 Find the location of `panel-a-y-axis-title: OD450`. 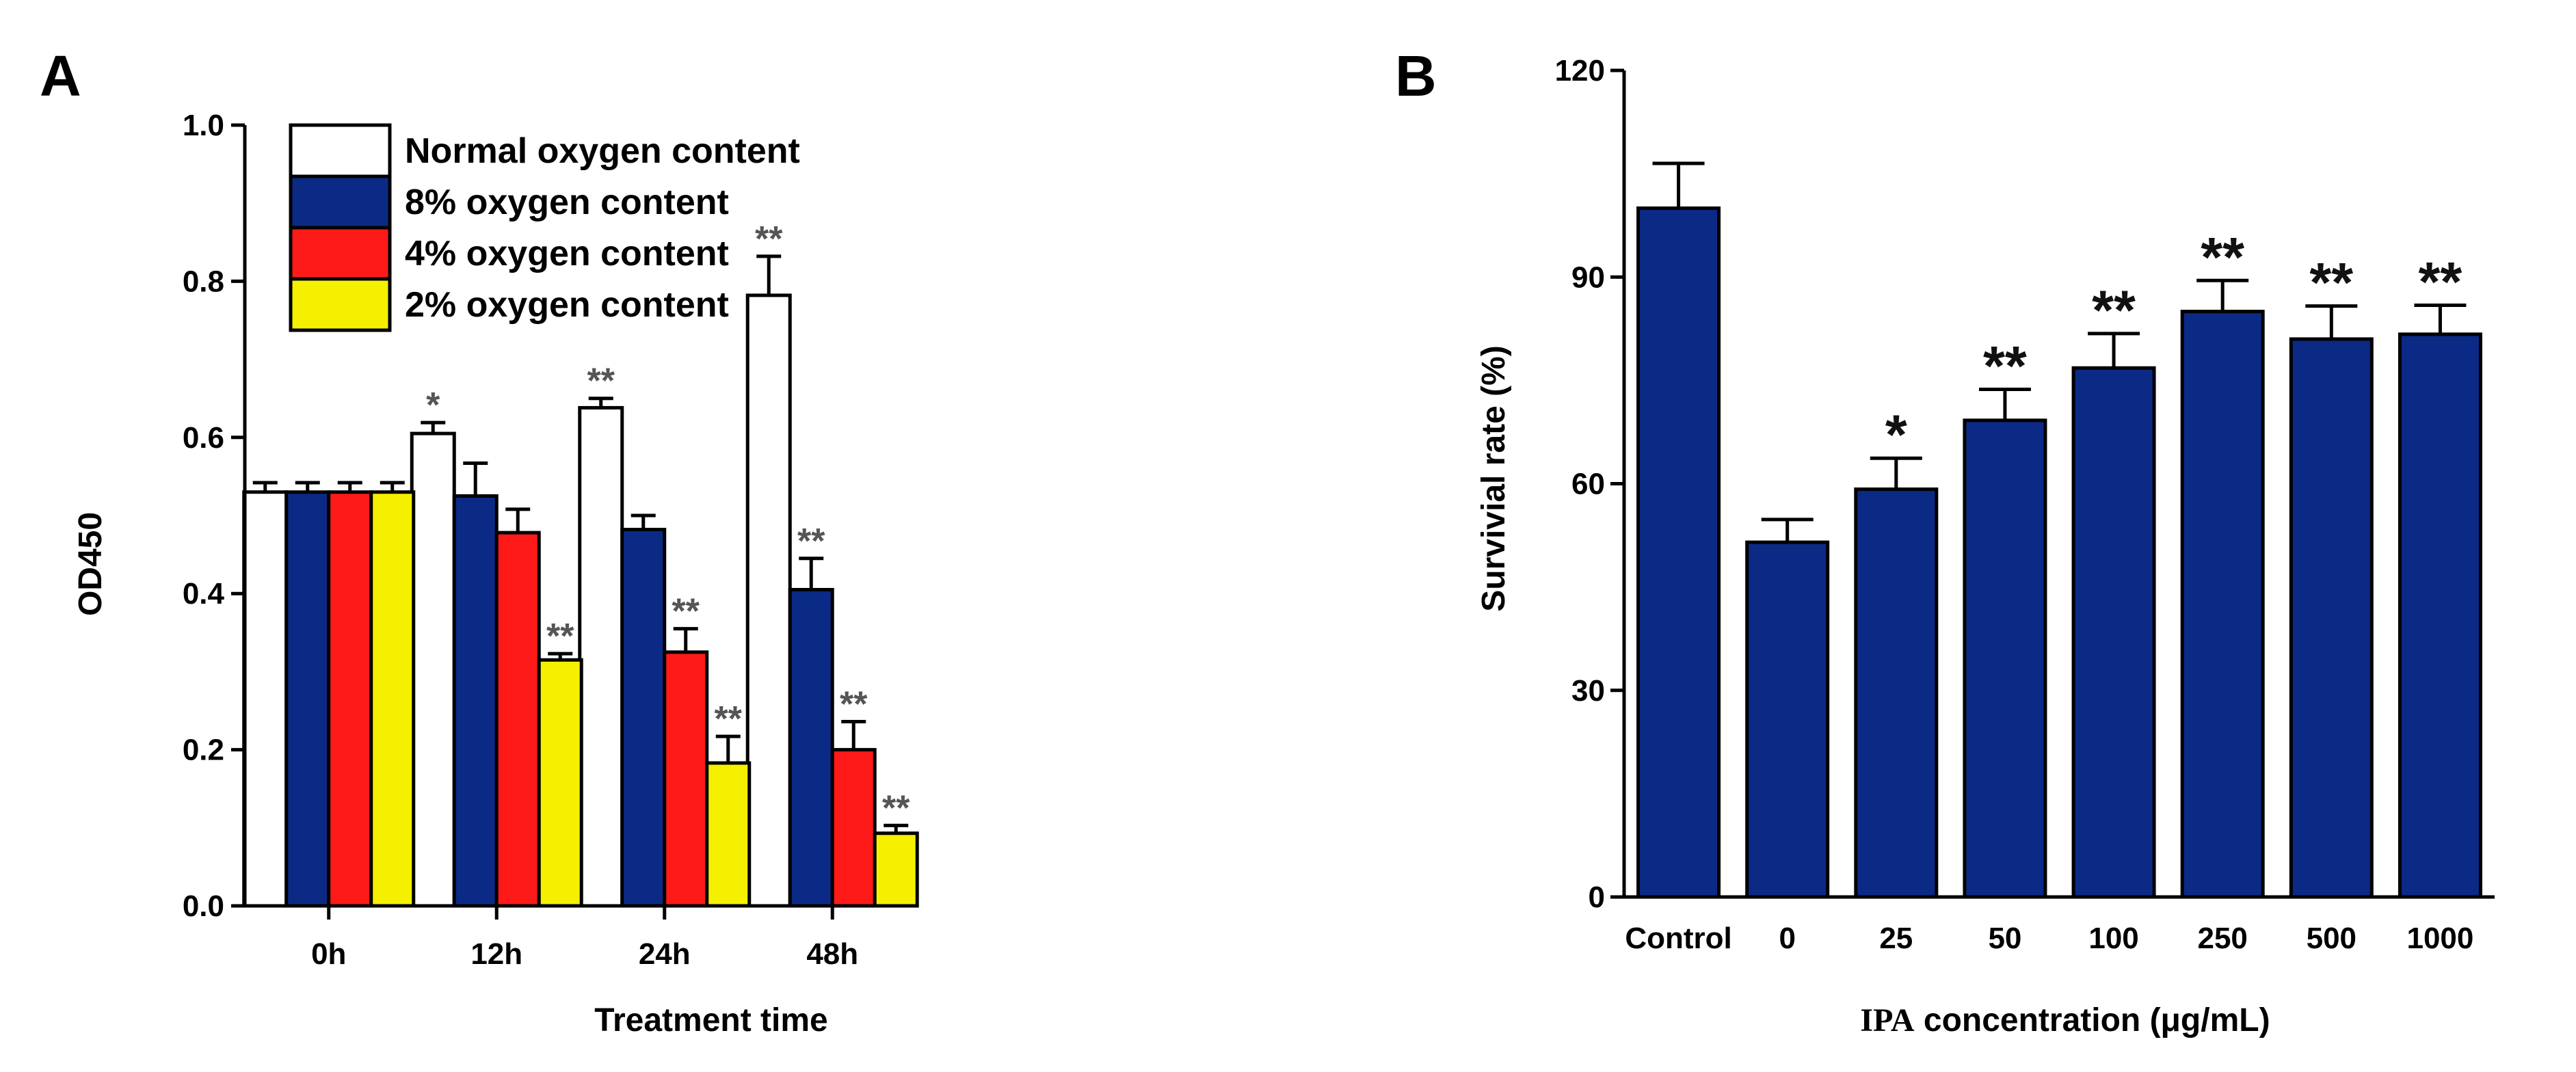

panel-a-y-axis-title: OD450 is located at coordinates (90, 564).